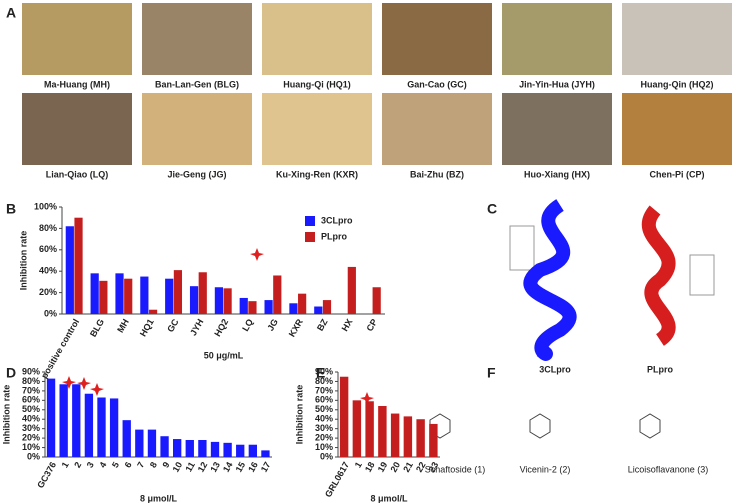 The width and height of the screenshot is (739, 503). I want to click on x-tick-label: 16, so click(253, 467).